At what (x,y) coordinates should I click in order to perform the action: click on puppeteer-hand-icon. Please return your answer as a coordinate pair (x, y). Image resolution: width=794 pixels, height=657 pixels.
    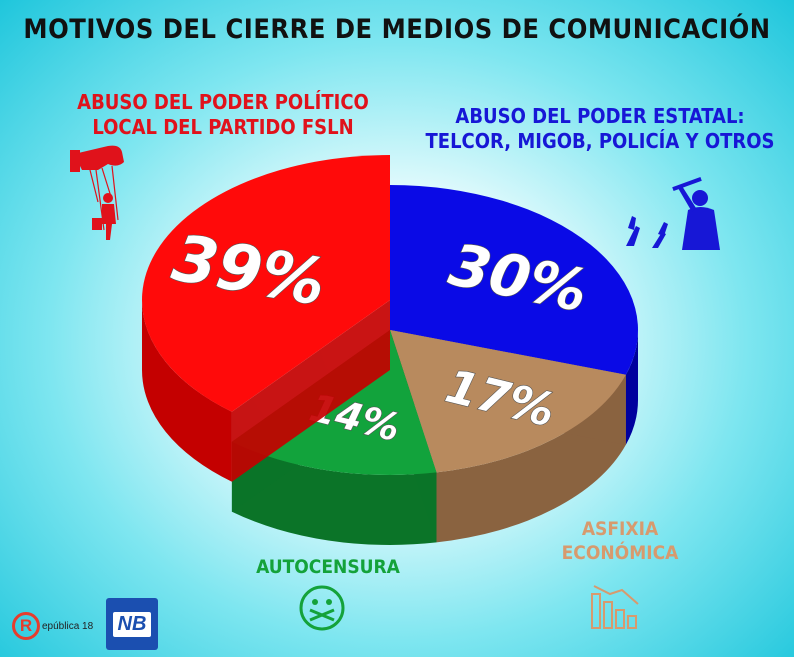
    Looking at the image, I should click on (97, 192).